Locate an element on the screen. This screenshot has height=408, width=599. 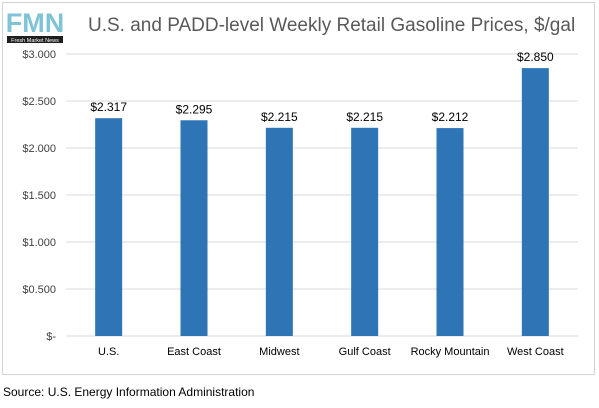
data-label: $2.295 is located at coordinates (194, 109).